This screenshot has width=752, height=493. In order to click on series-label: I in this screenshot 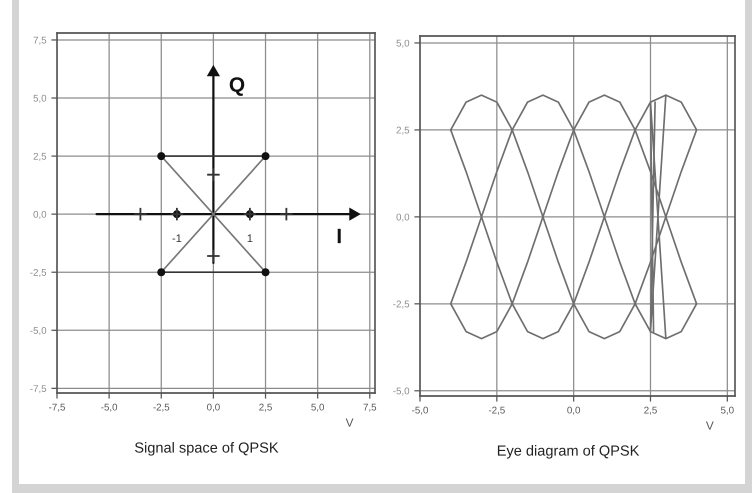, I will do `click(339, 236)`.